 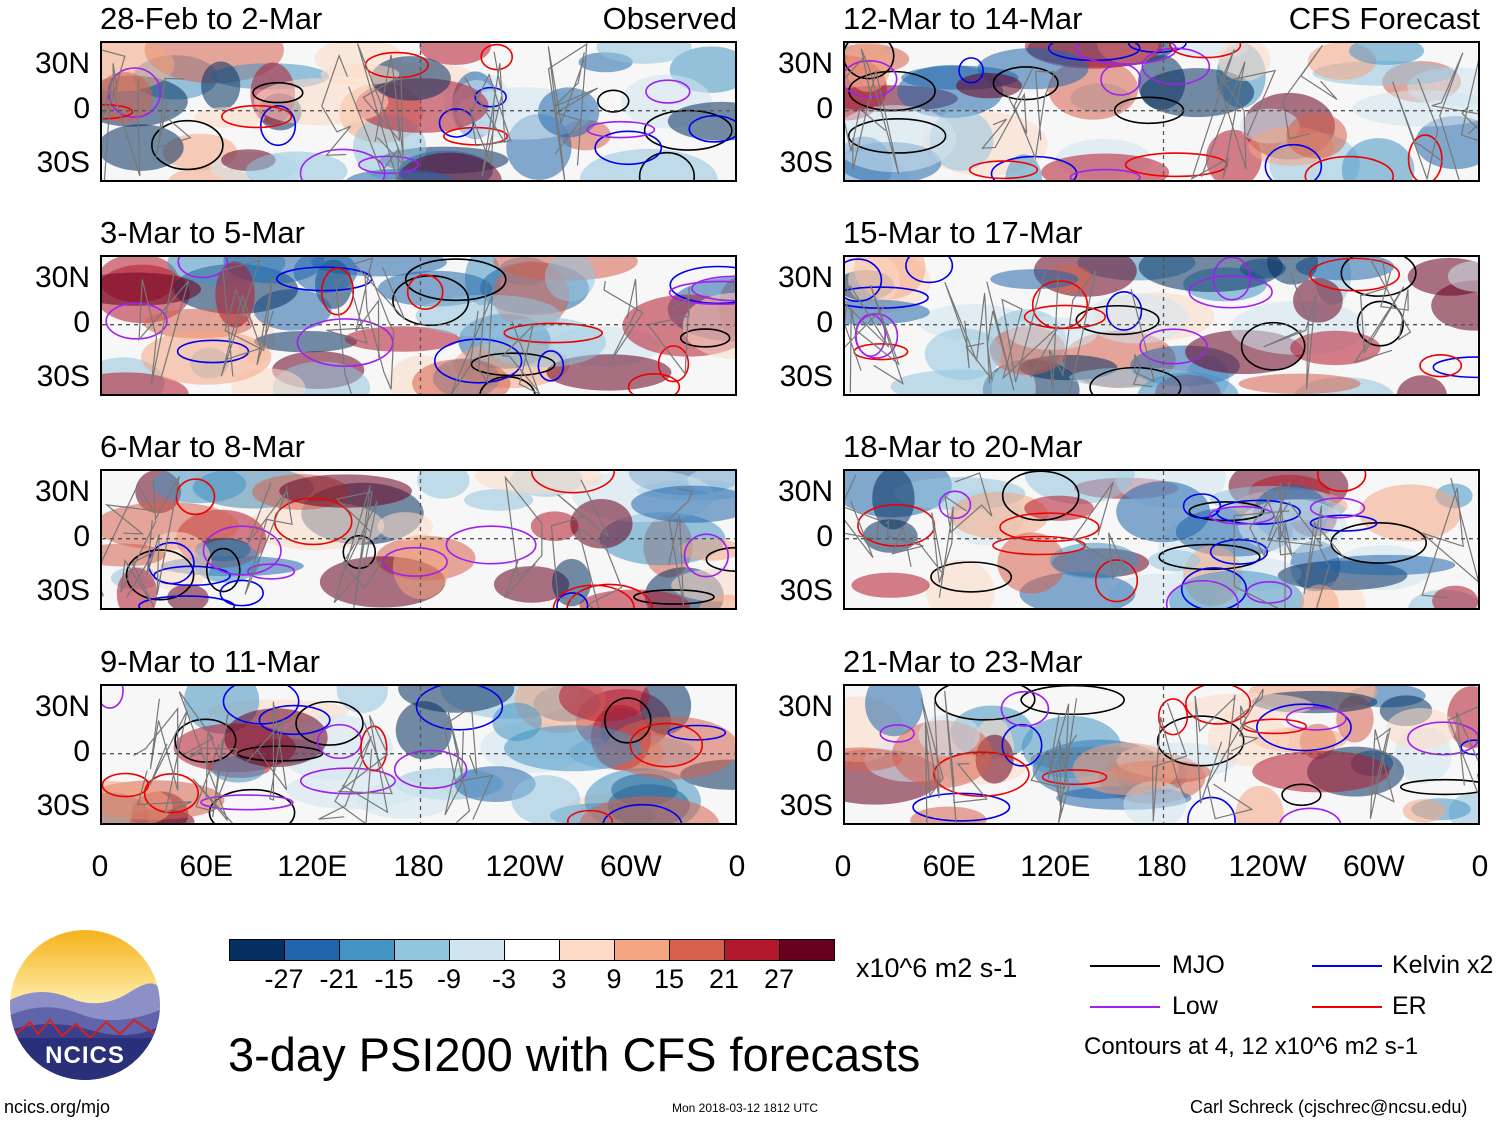 What do you see at coordinates (1251, 1046) in the screenshot?
I see `contours-note: Contours at 4, 12 x10^6 m2 s-1` at bounding box center [1251, 1046].